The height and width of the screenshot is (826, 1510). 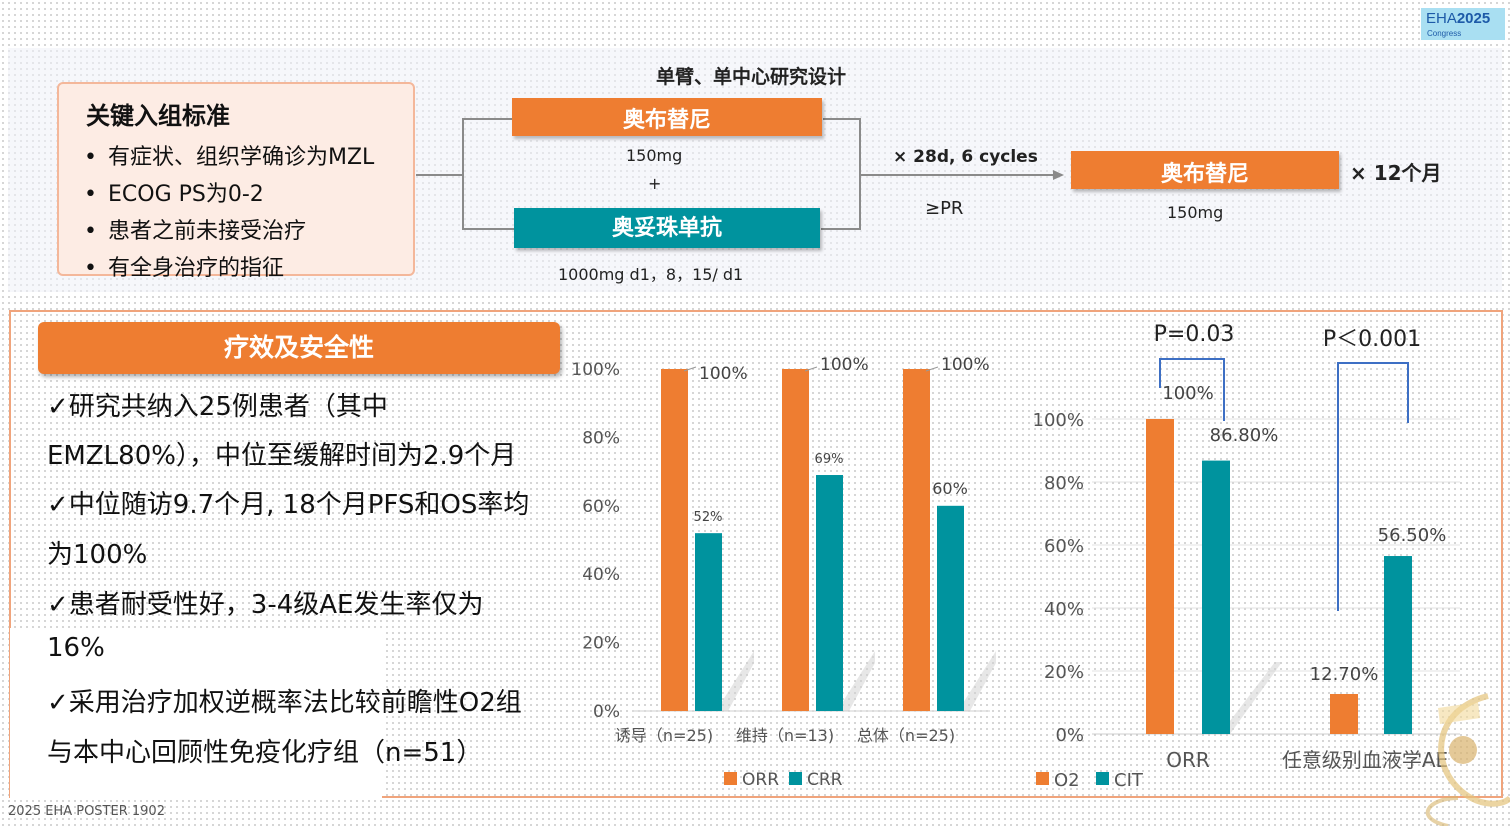 I want to click on criteria-box, so click(x=236, y=179).